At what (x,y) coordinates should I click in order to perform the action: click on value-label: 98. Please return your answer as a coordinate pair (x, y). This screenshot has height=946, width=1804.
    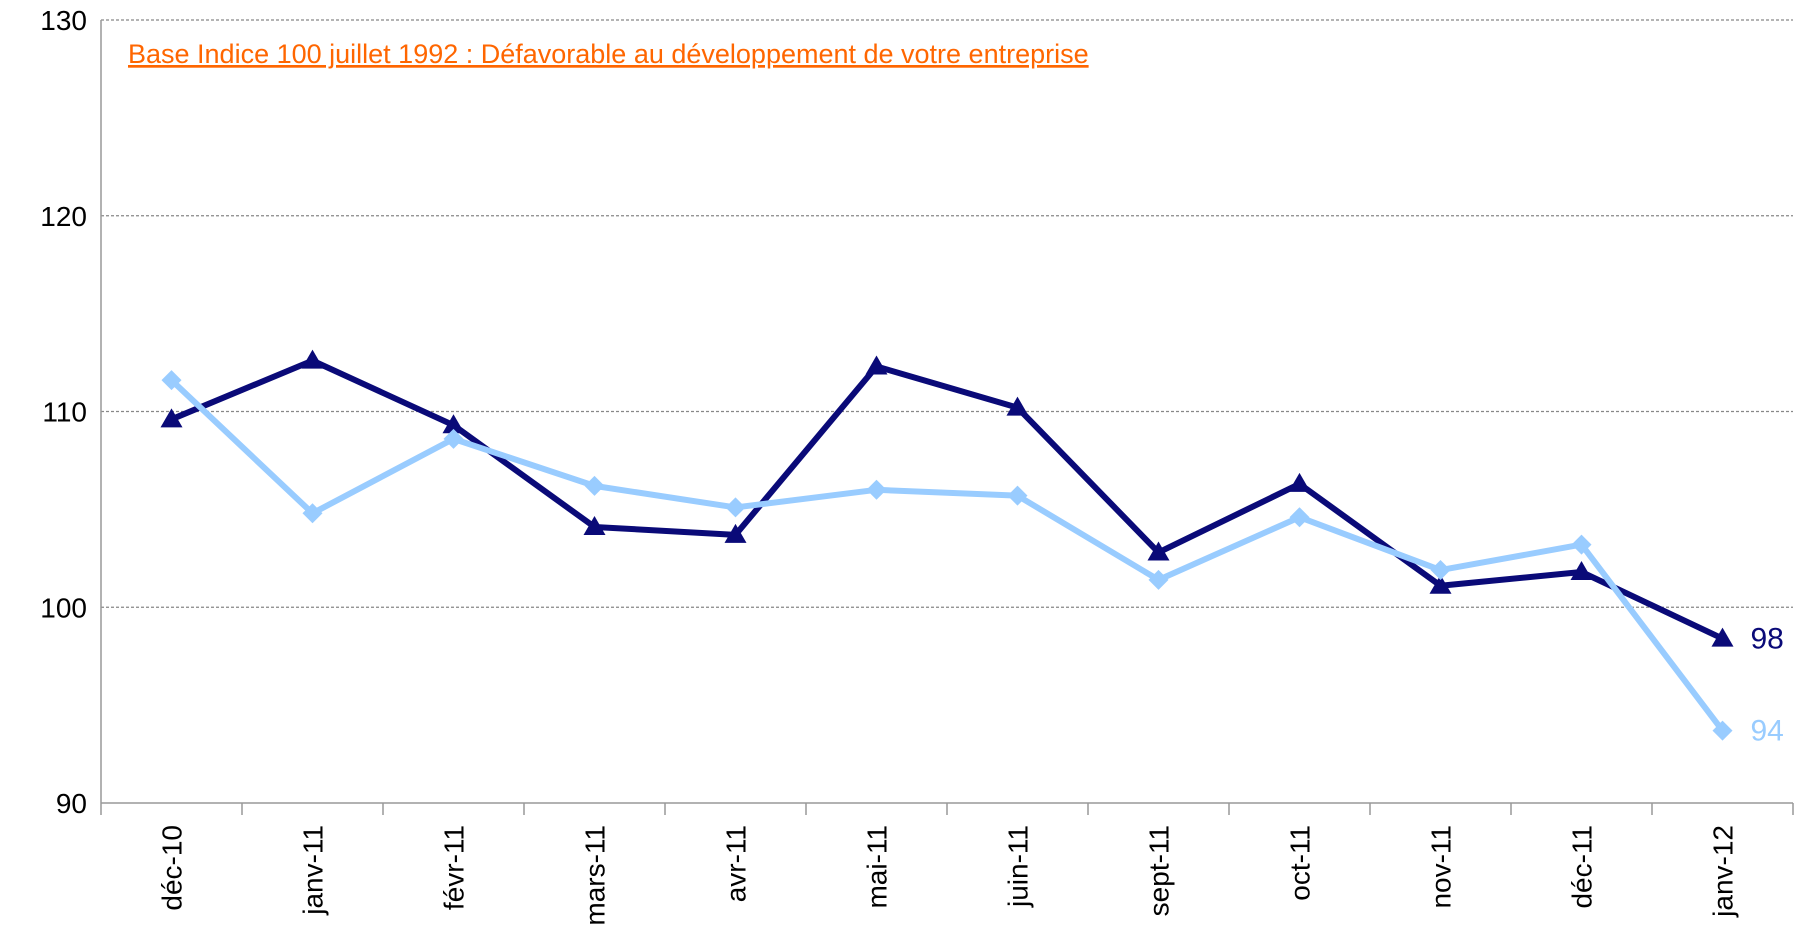
    Looking at the image, I should click on (1767, 639).